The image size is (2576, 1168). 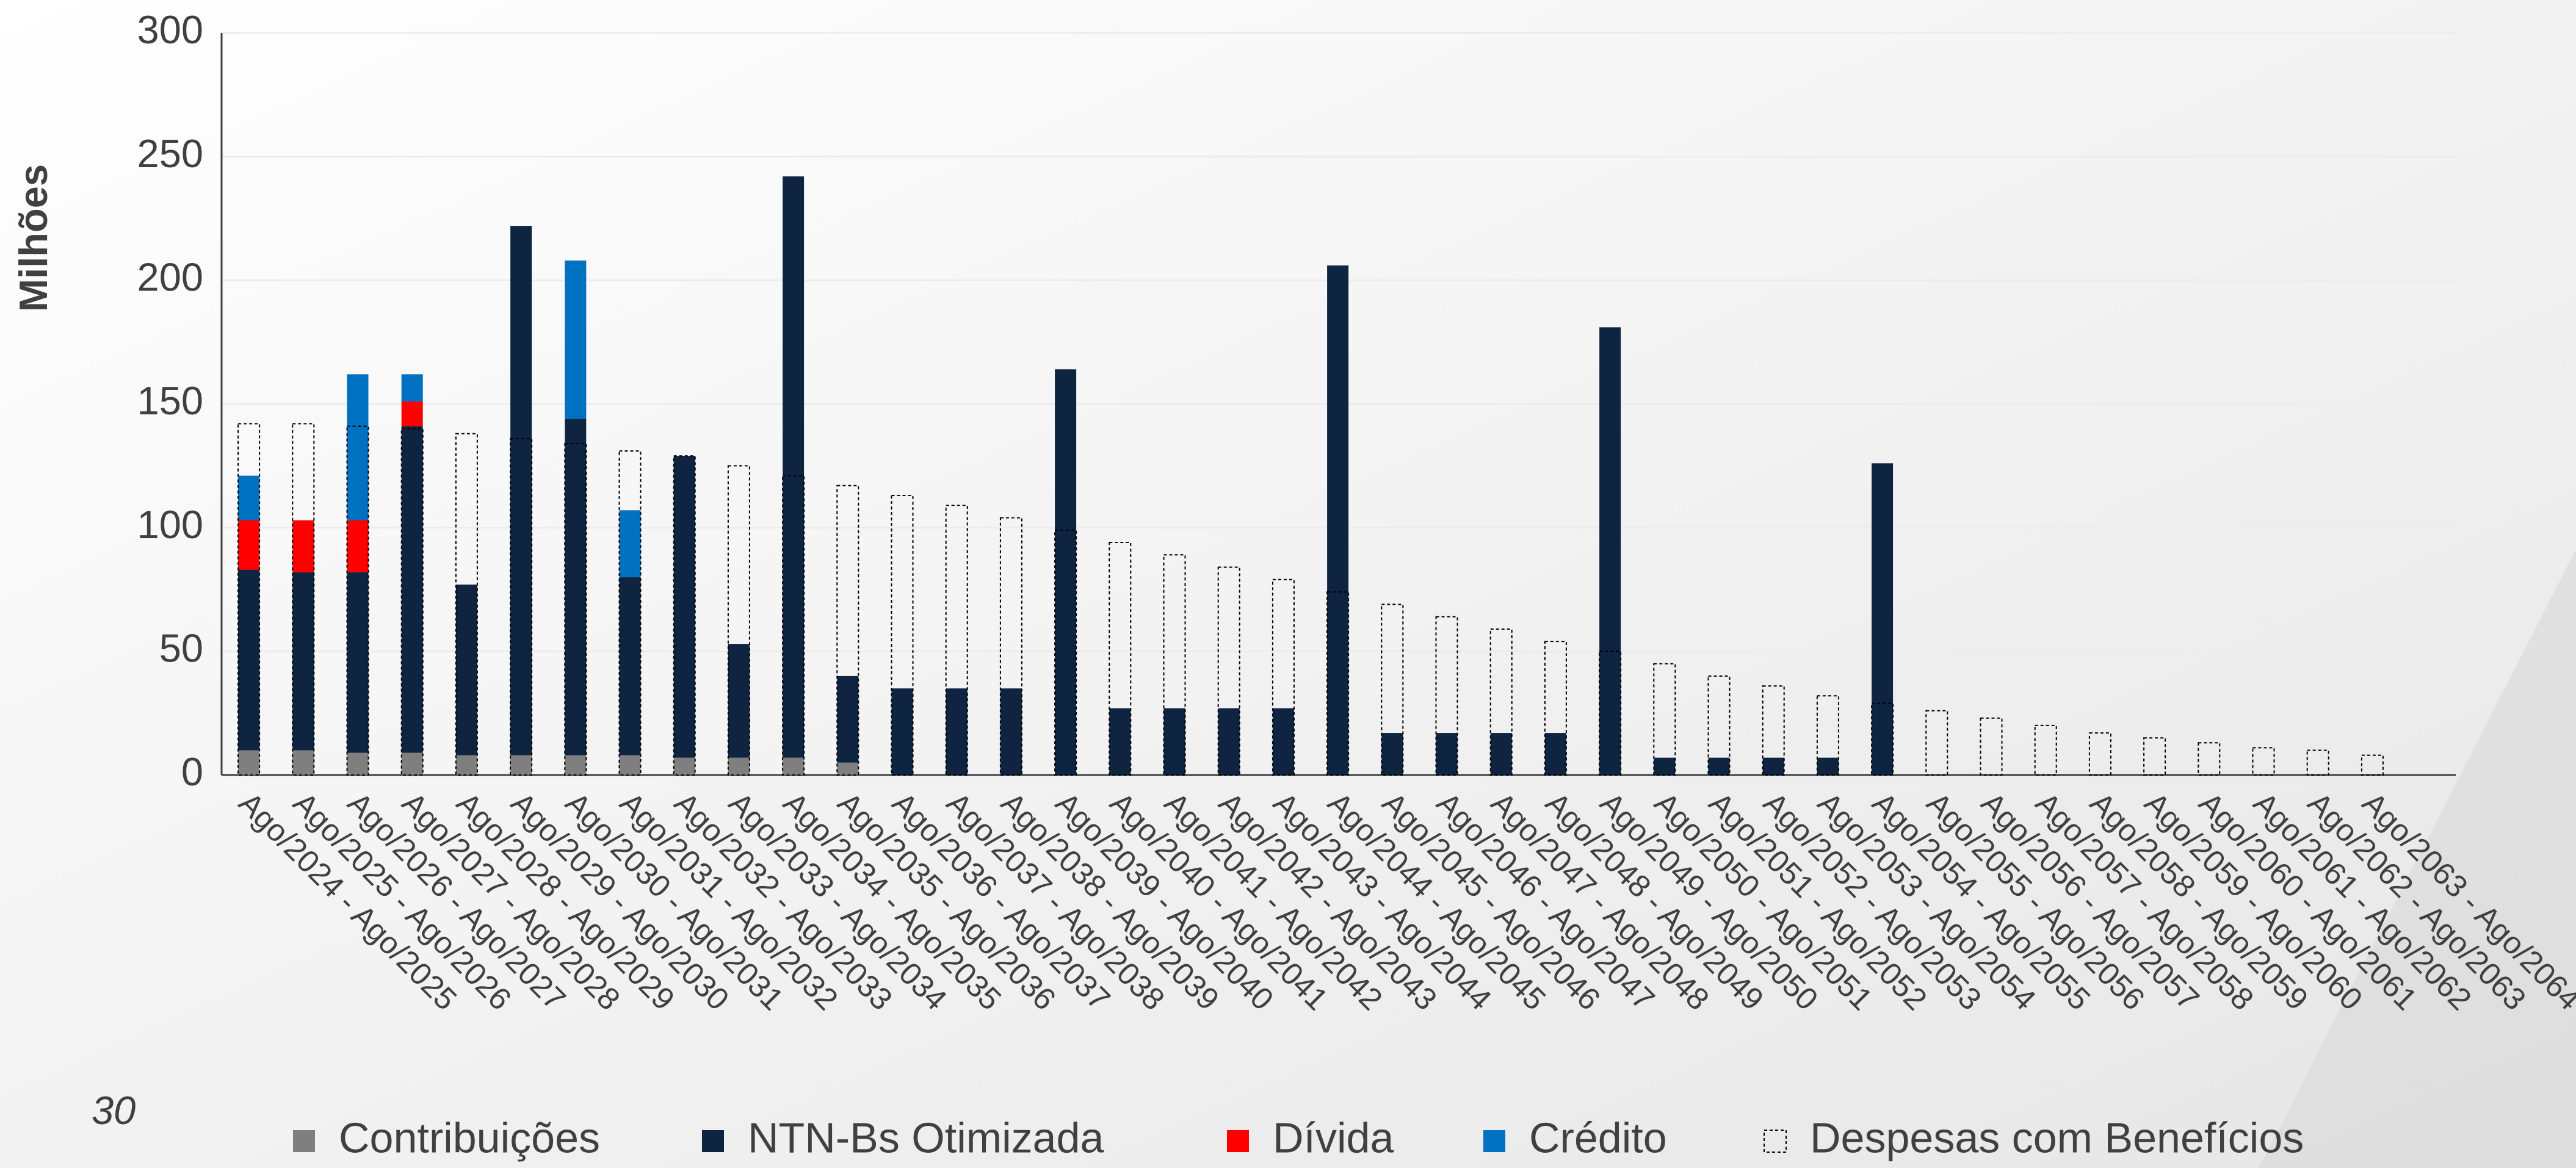 I want to click on y-tick-label: 200, so click(x=170, y=277).